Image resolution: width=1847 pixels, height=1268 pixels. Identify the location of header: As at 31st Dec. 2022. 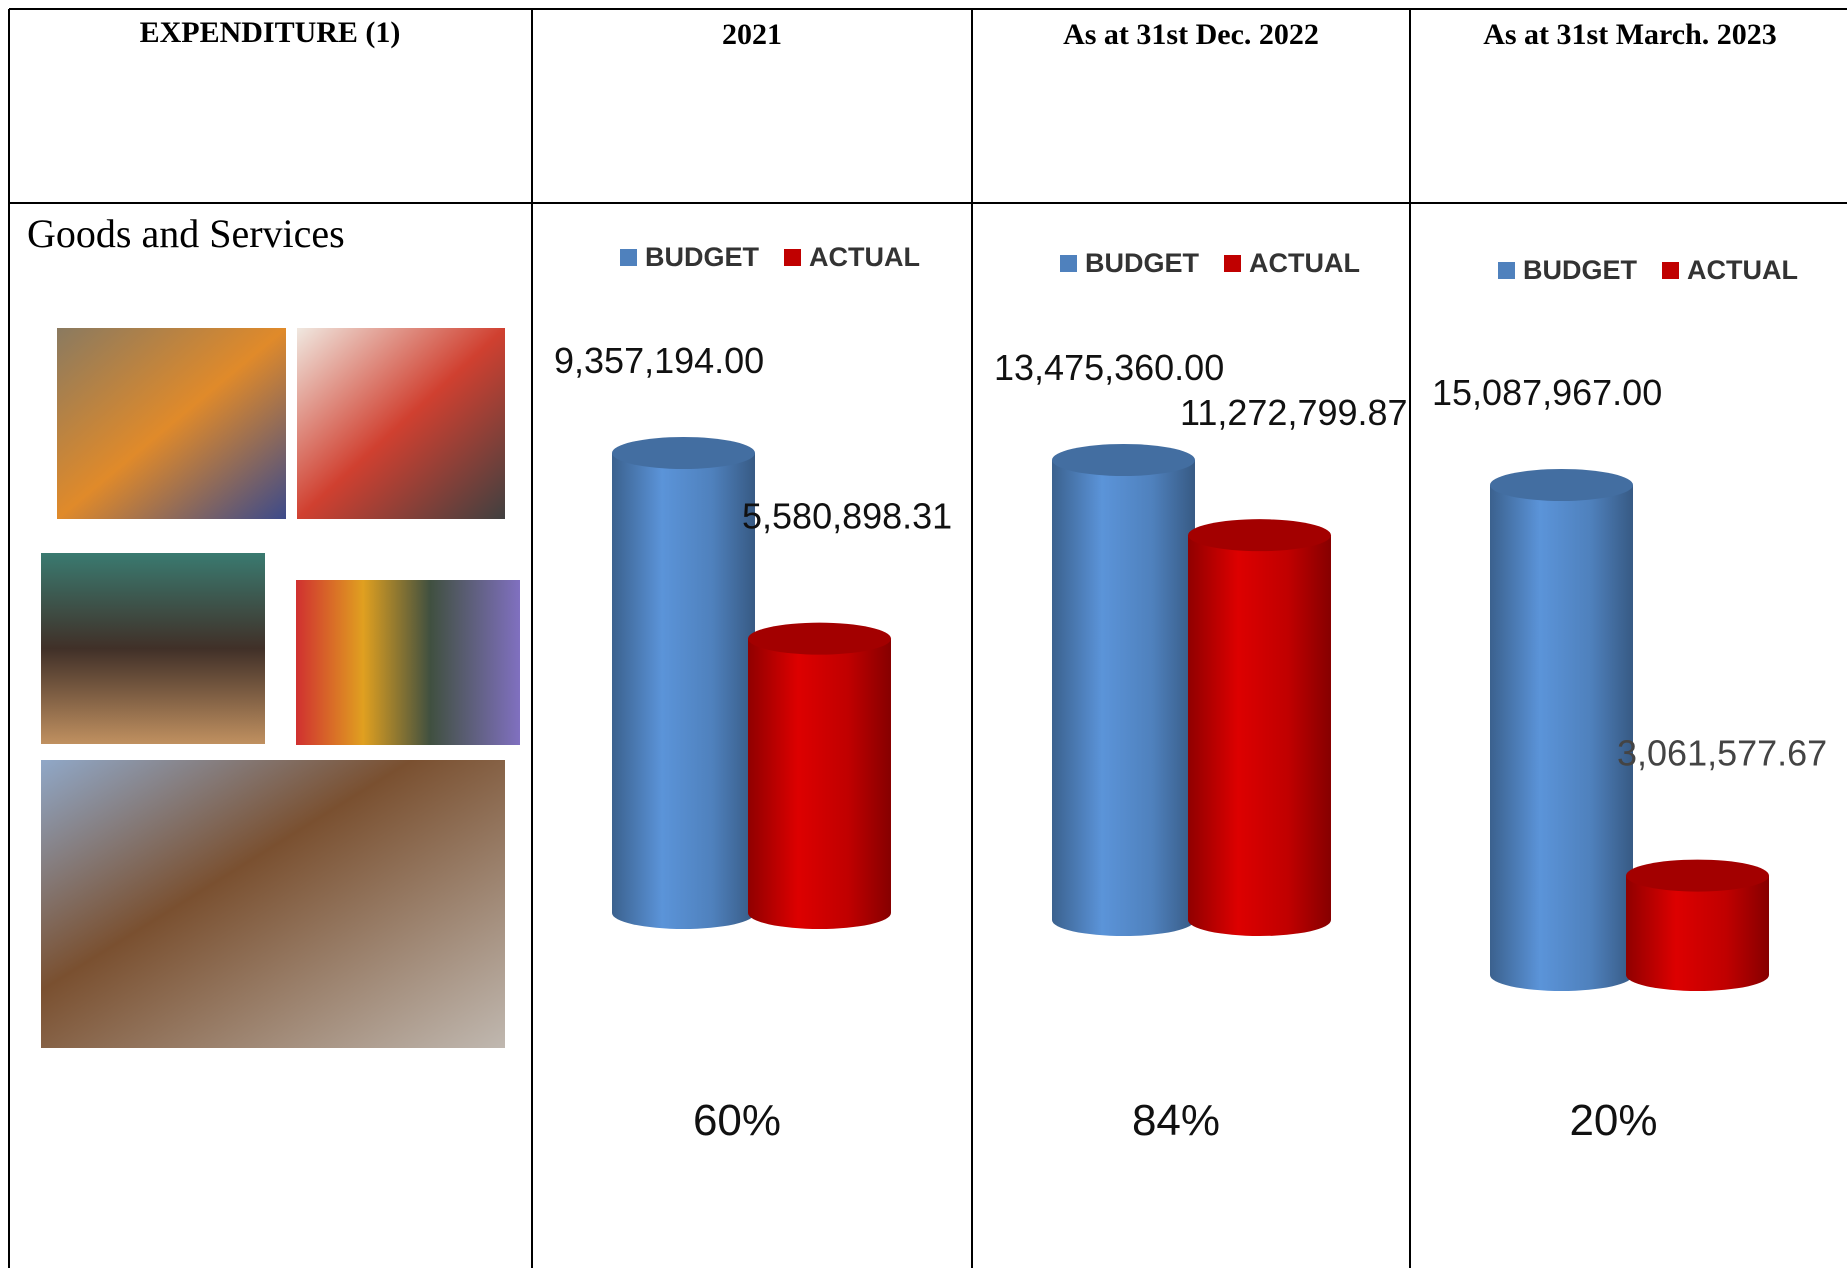
(1191, 34).